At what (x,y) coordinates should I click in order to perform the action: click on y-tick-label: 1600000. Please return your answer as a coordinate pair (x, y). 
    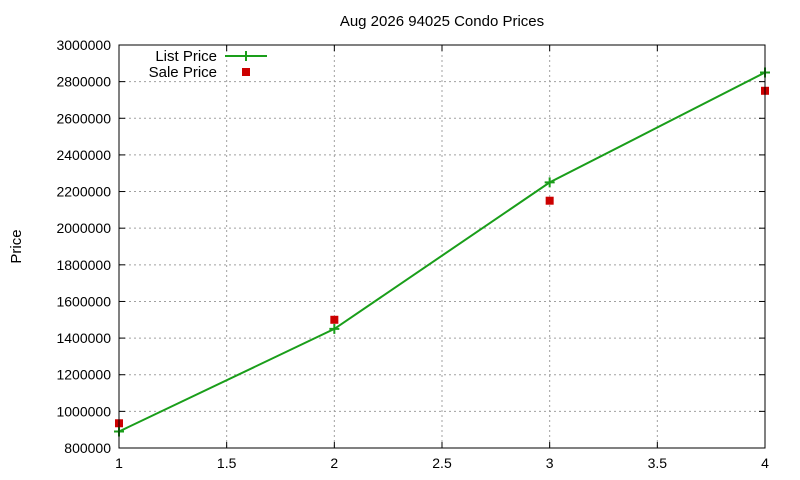
    Looking at the image, I should click on (83, 301).